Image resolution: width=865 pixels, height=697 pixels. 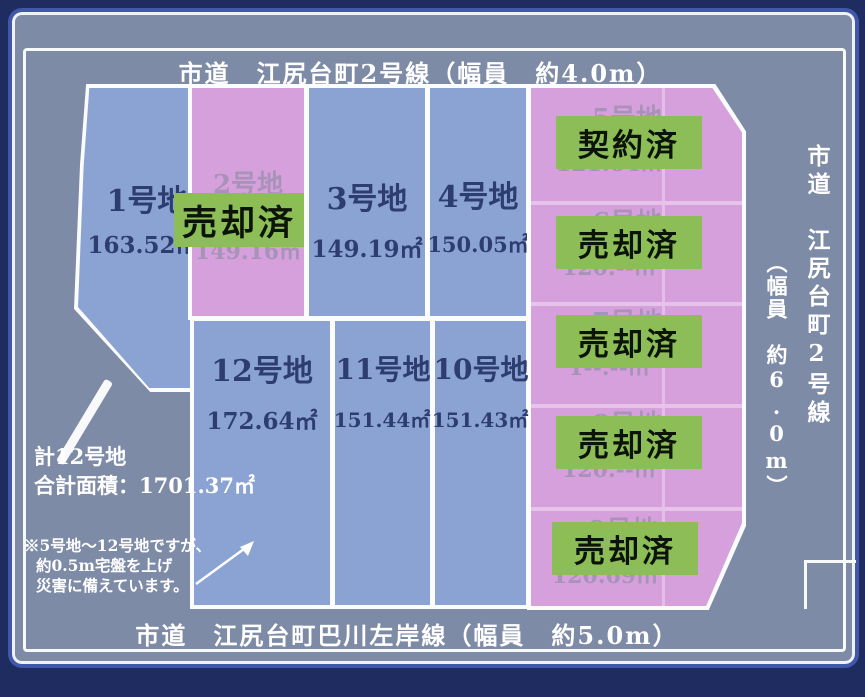 What do you see at coordinates (629, 242) in the screenshot?
I see `plot-6-status-badge: 売却済` at bounding box center [629, 242].